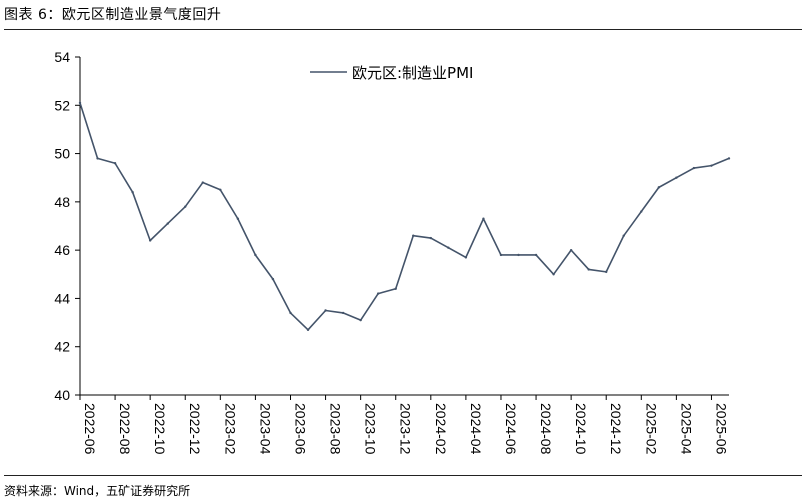 Image resolution: width=806 pixels, height=503 pixels. What do you see at coordinates (62, 347) in the screenshot?
I see `y-tick-label: 42` at bounding box center [62, 347].